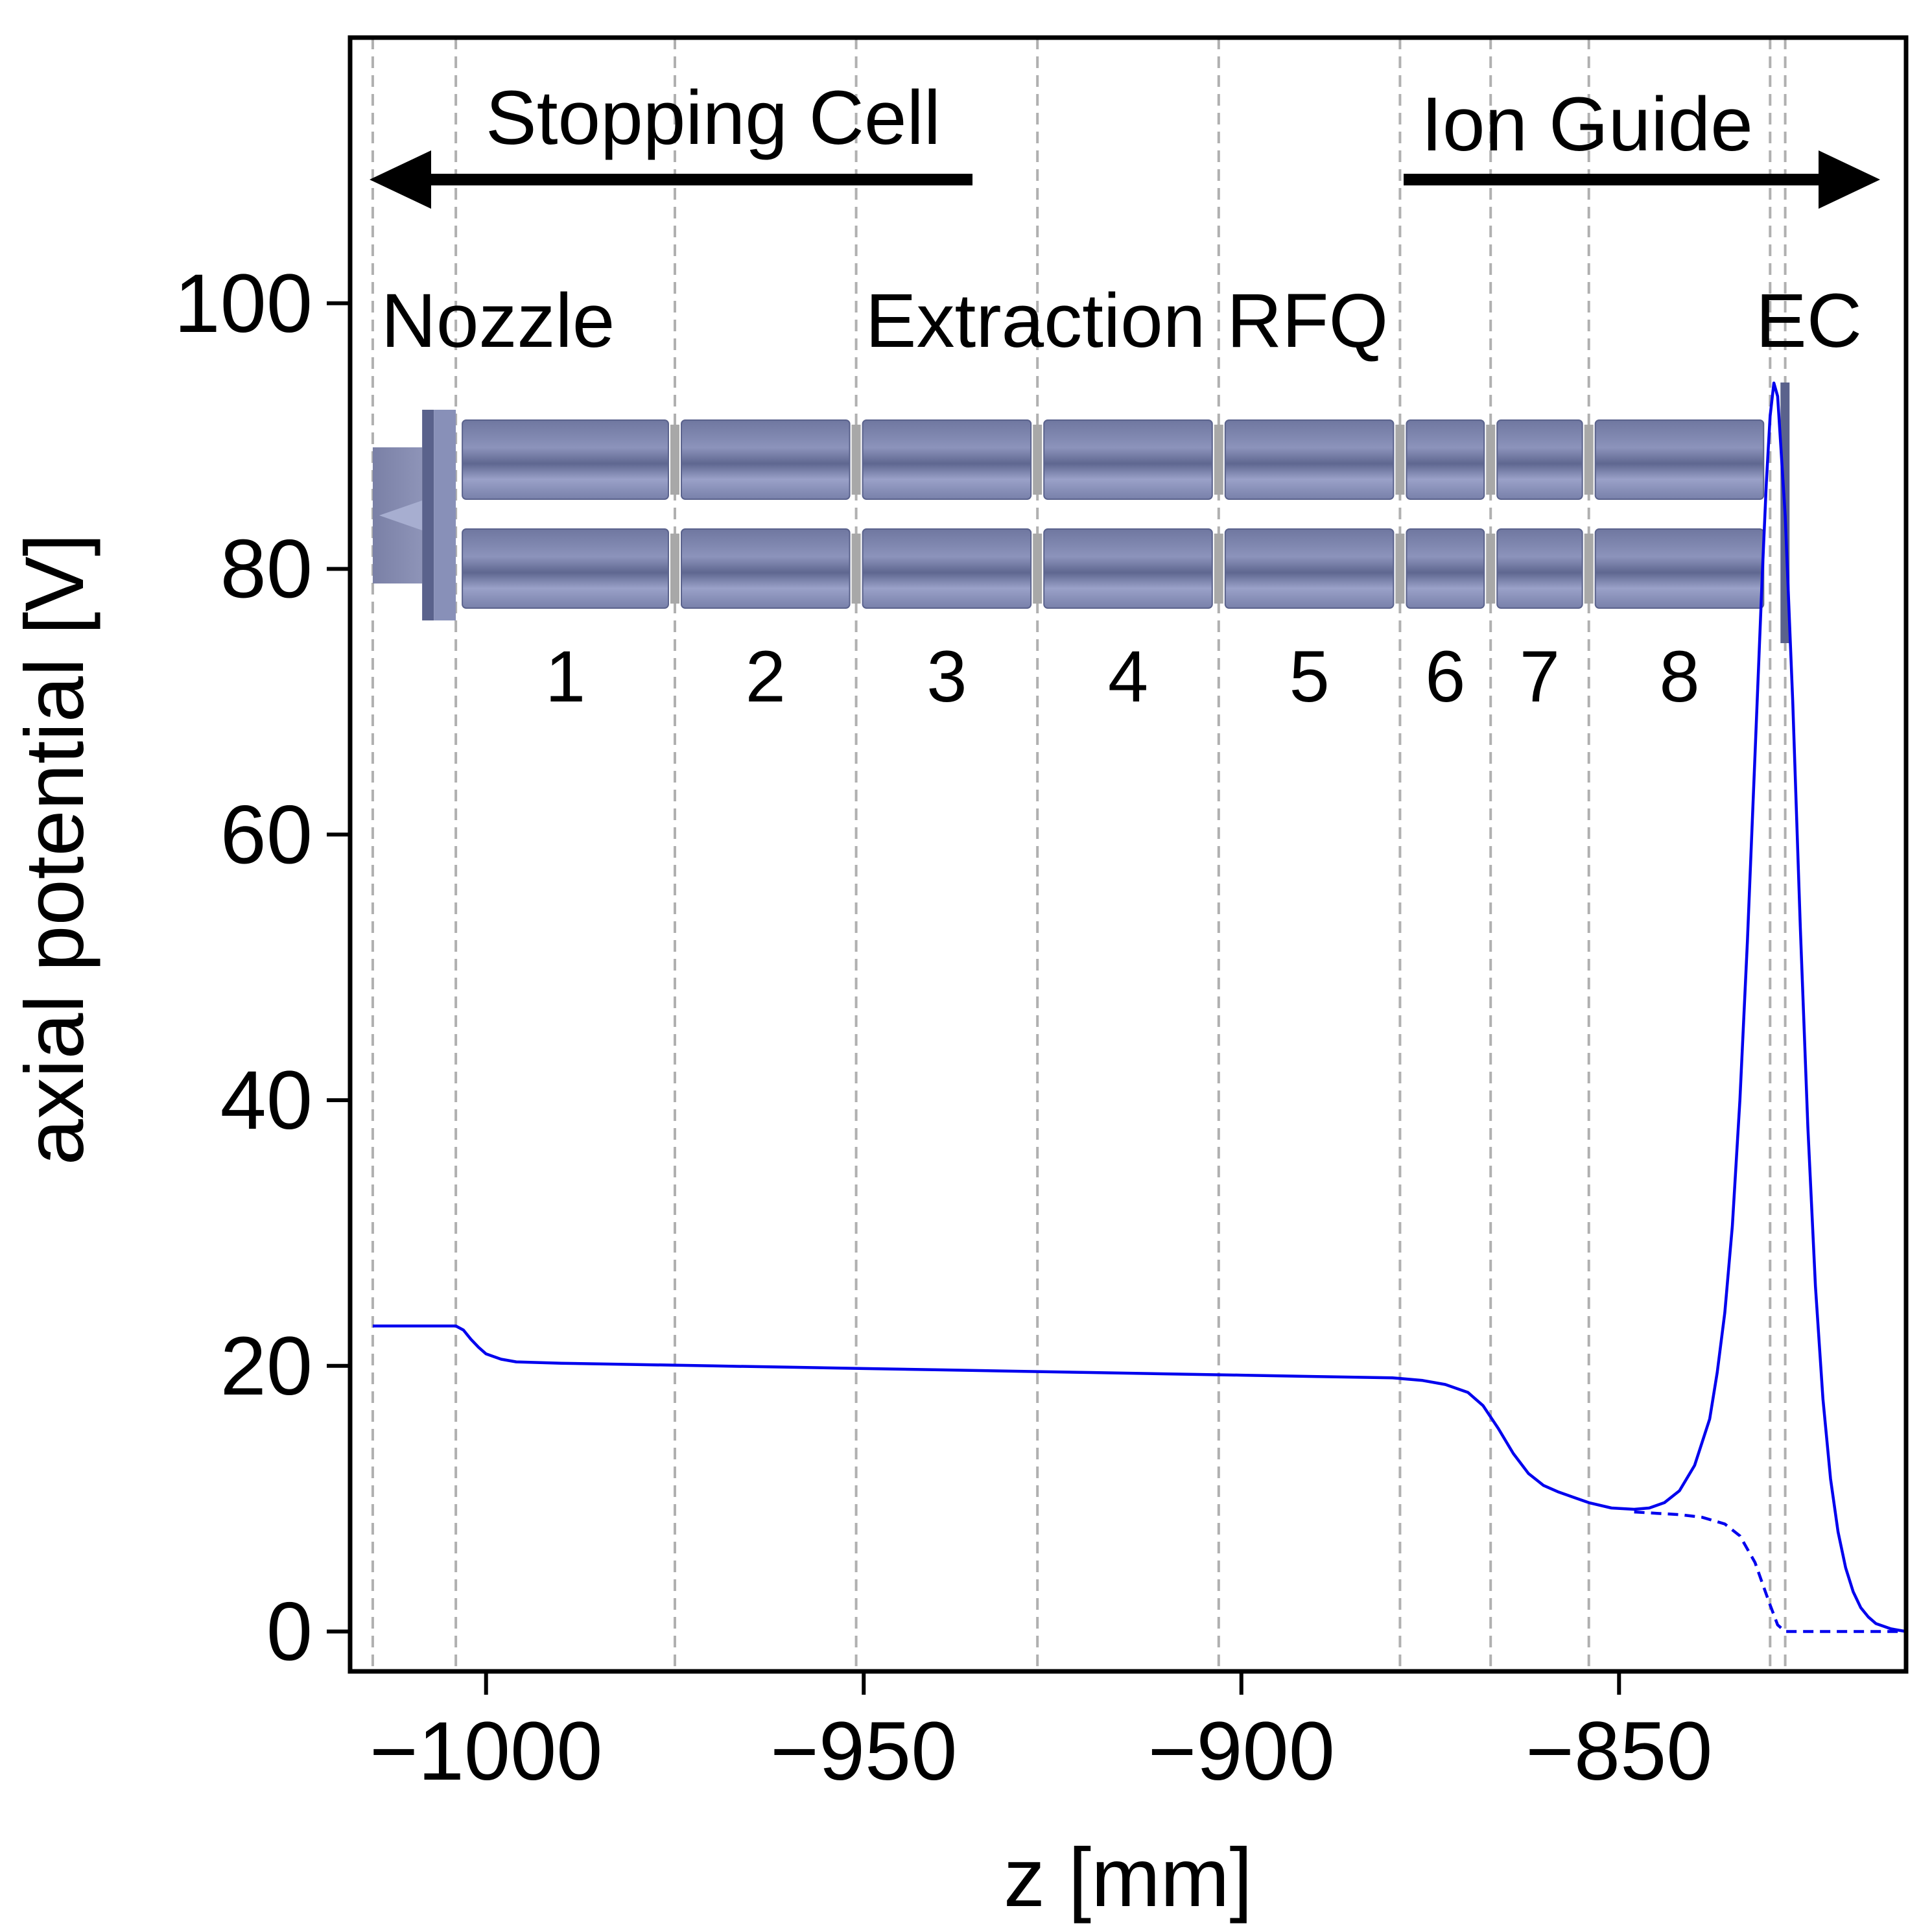 The height and width of the screenshot is (1932, 1932). Describe the element at coordinates (498, 321) in the screenshot. I see `nozzle-label: Nozzle` at that location.